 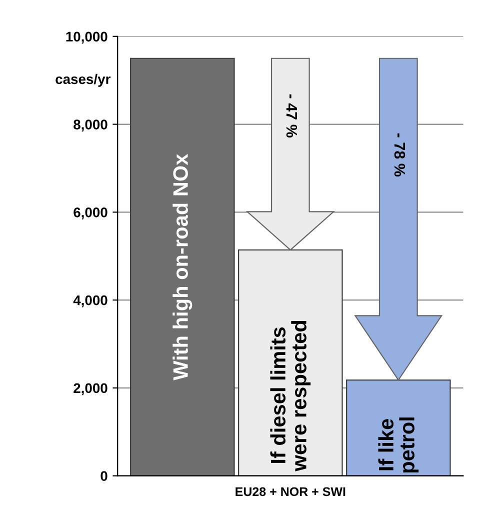 I want to click on y-tick-label: 4,000, so click(x=90, y=301).